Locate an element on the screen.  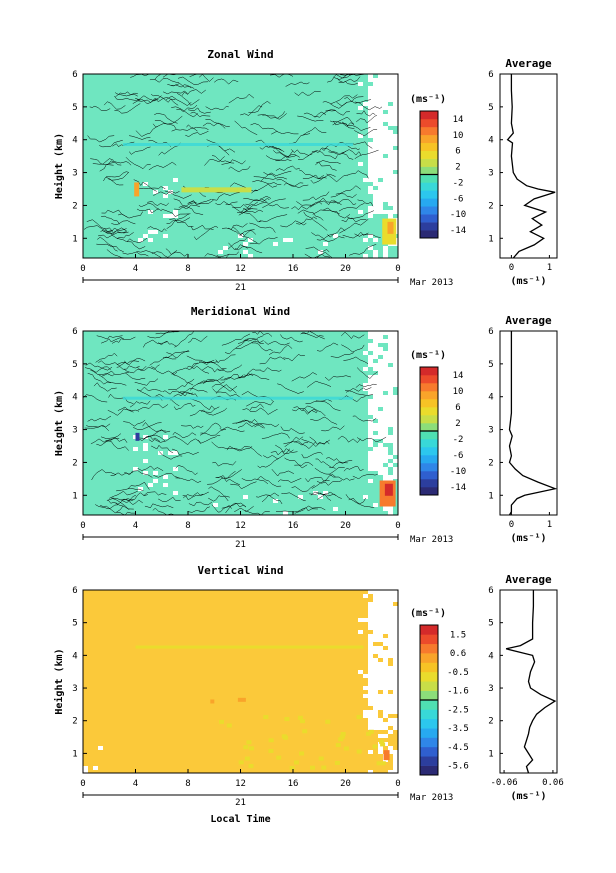
profile-frame is located at coordinates (528, 423).